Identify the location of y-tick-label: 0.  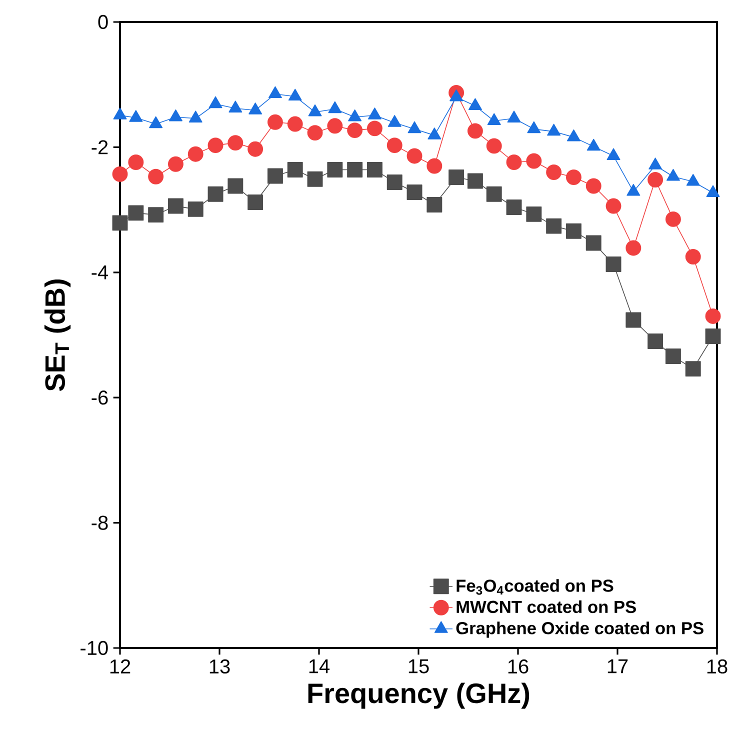
(103, 22).